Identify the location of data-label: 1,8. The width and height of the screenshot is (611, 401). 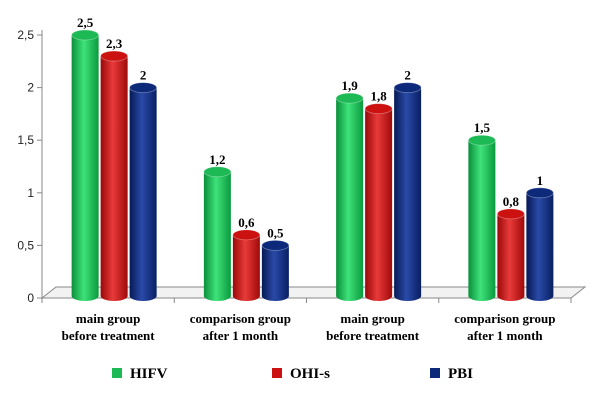
(379, 96).